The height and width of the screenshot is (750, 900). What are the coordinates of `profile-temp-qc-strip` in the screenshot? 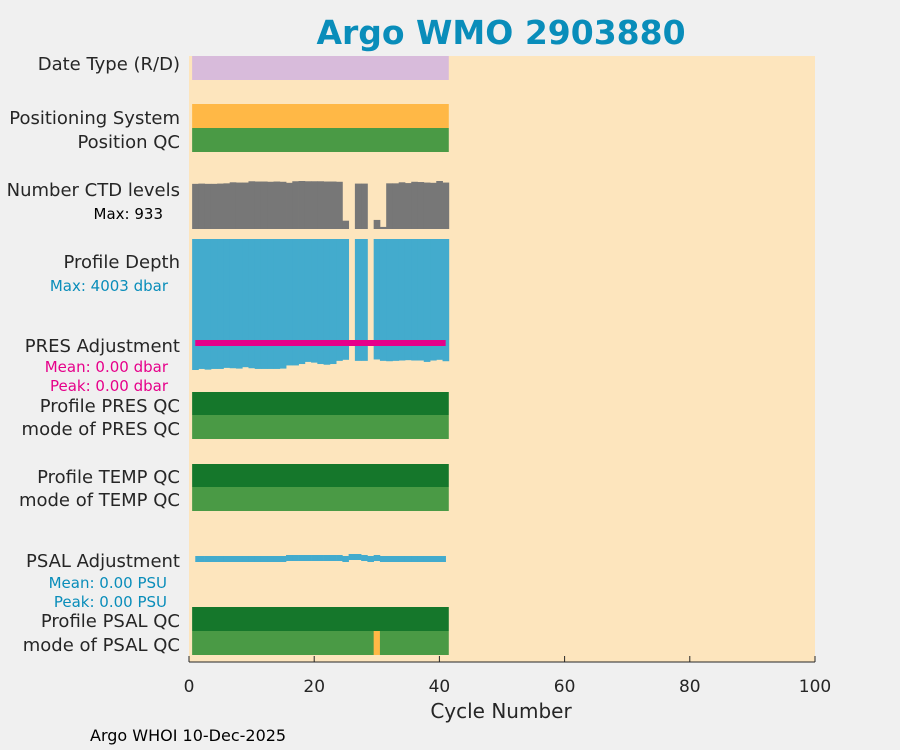 It's located at (320, 475).